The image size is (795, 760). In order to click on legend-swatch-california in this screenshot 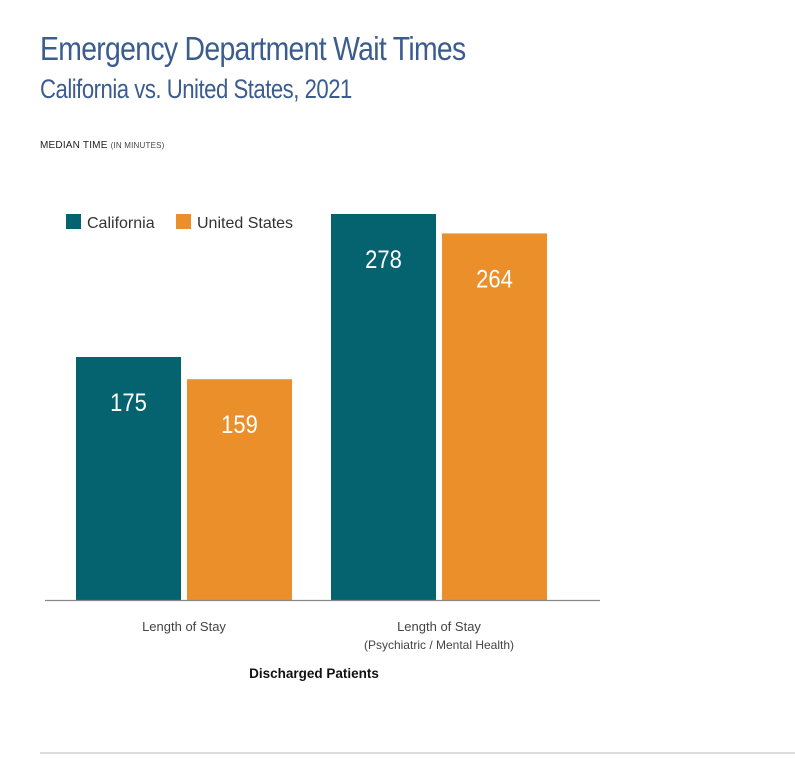, I will do `click(73, 221)`.